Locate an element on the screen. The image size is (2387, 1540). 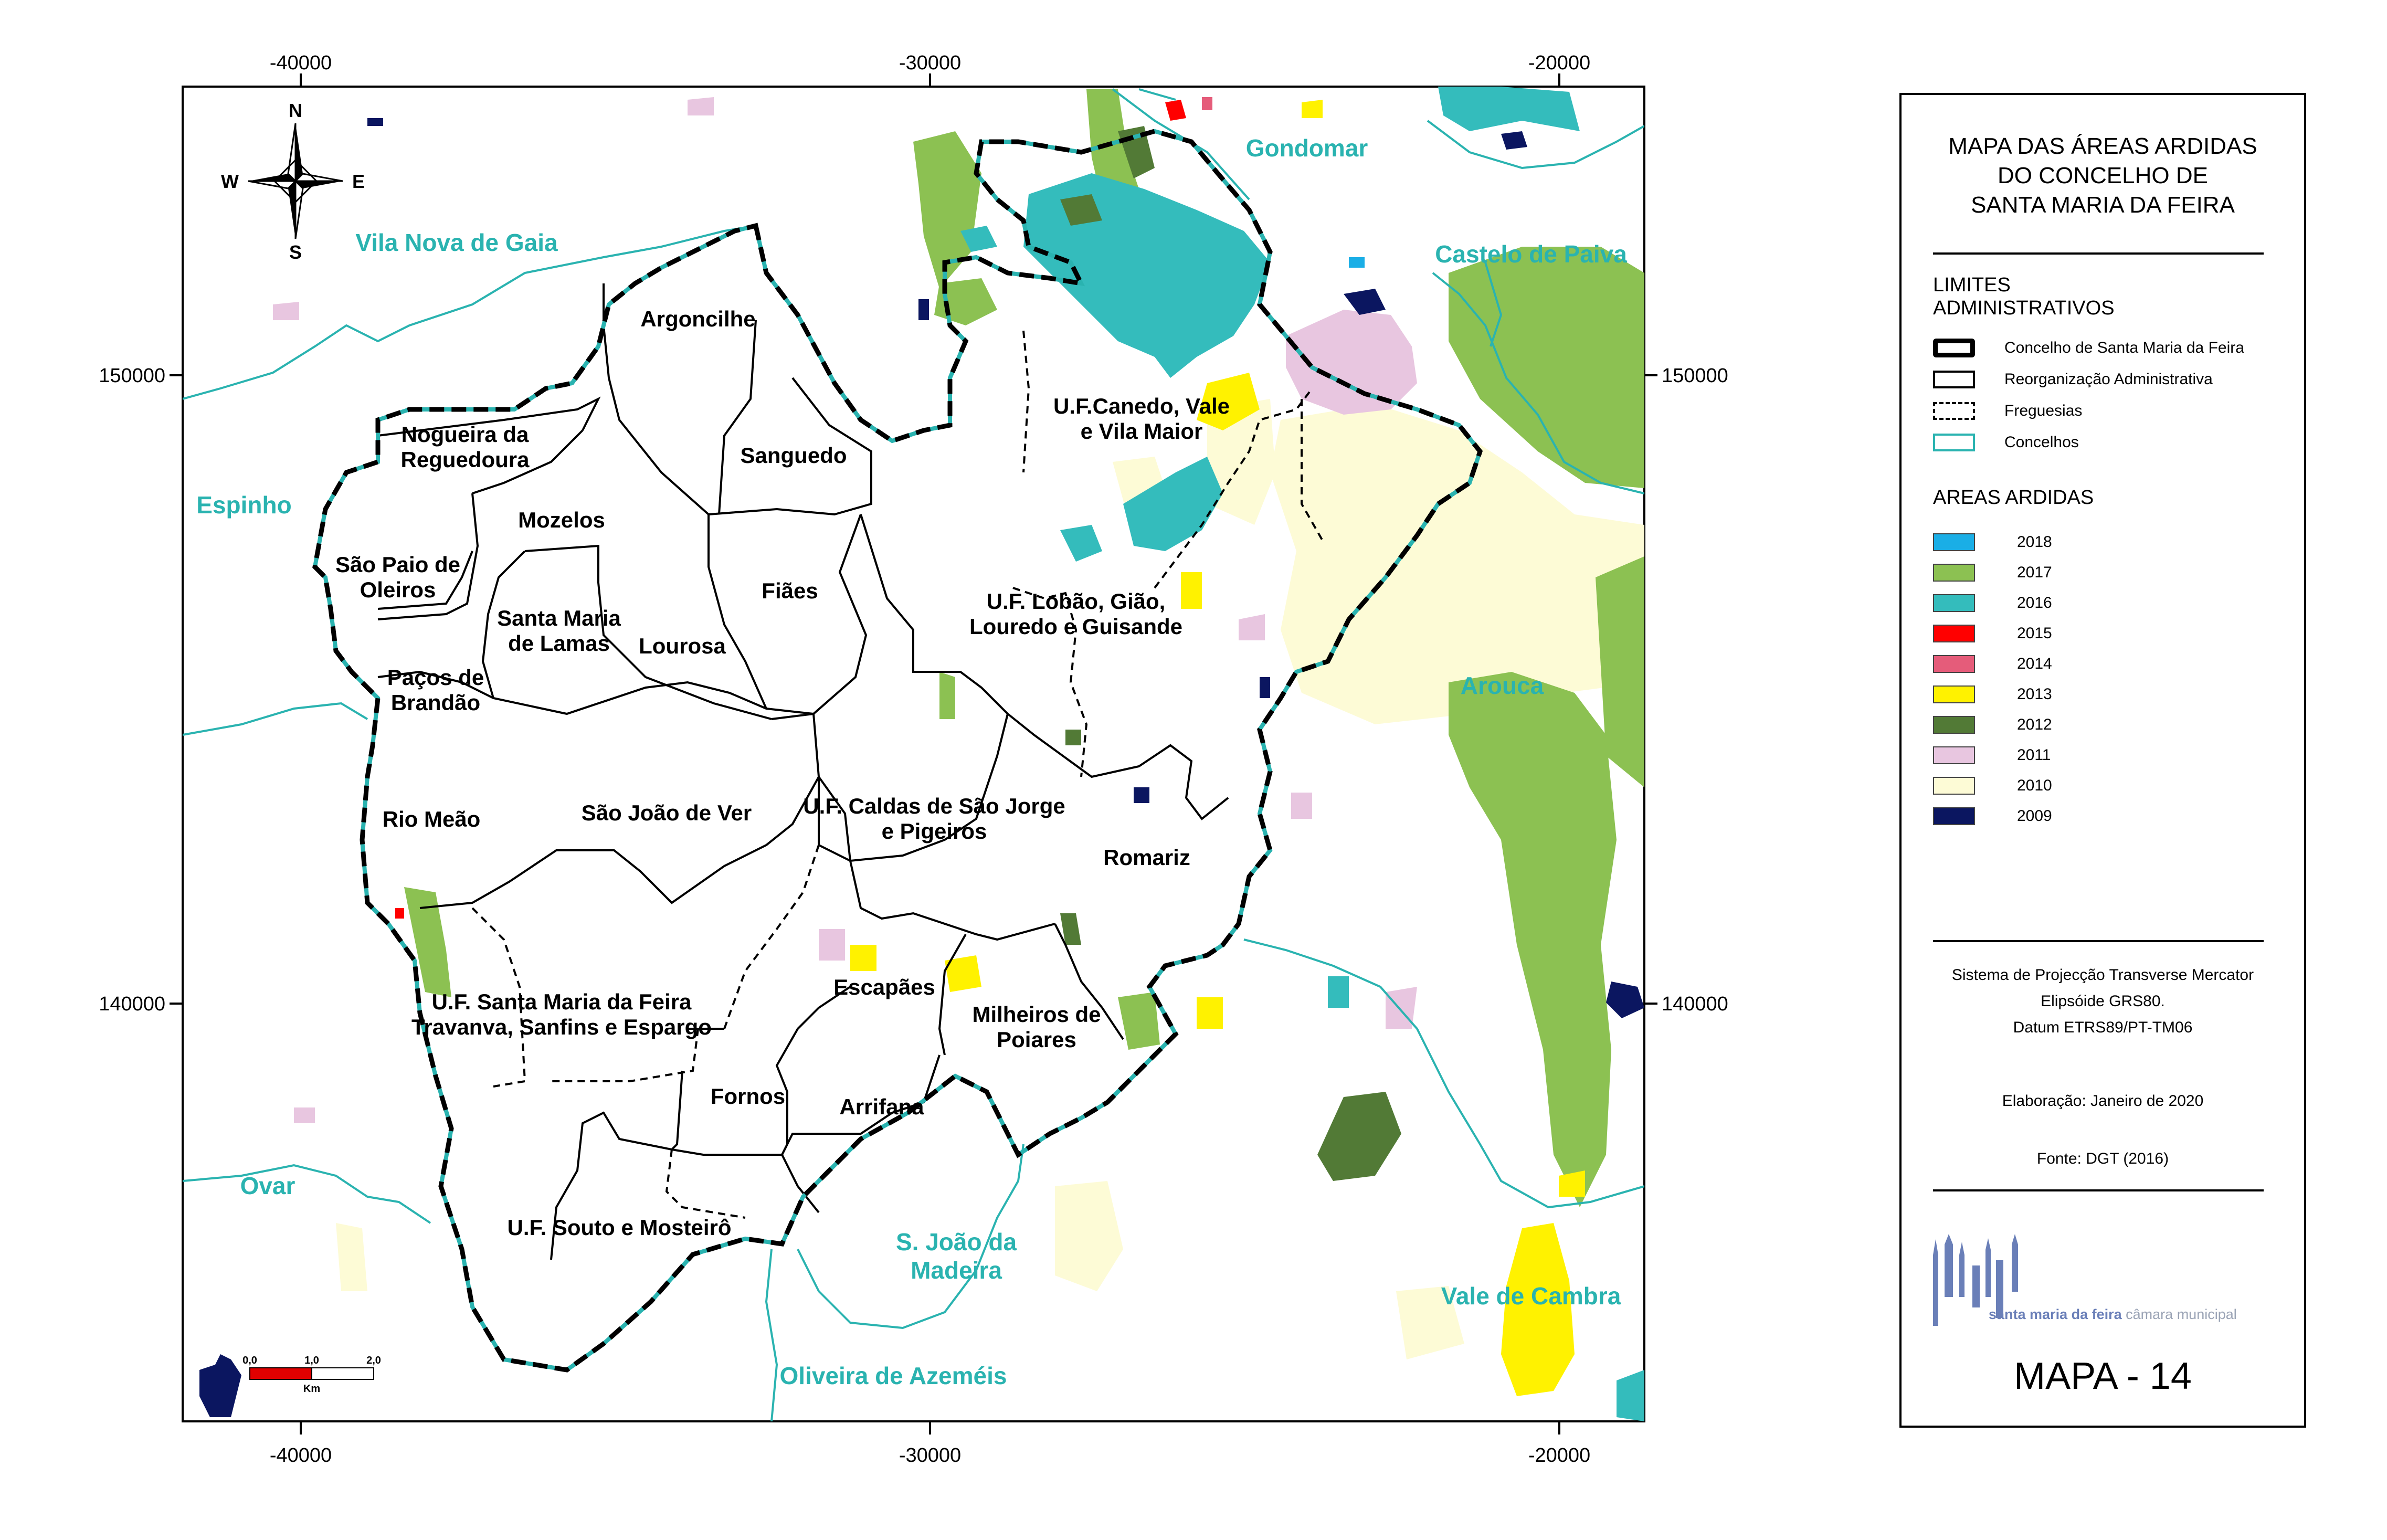
burned-area-2014 is located at coordinates (1207, 103).